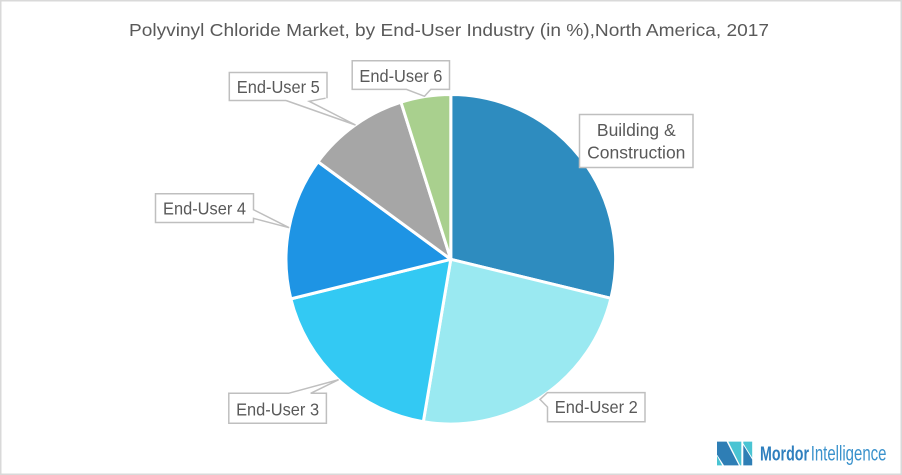  What do you see at coordinates (278, 87) in the screenshot?
I see `svg-text: End-User 5` at bounding box center [278, 87].